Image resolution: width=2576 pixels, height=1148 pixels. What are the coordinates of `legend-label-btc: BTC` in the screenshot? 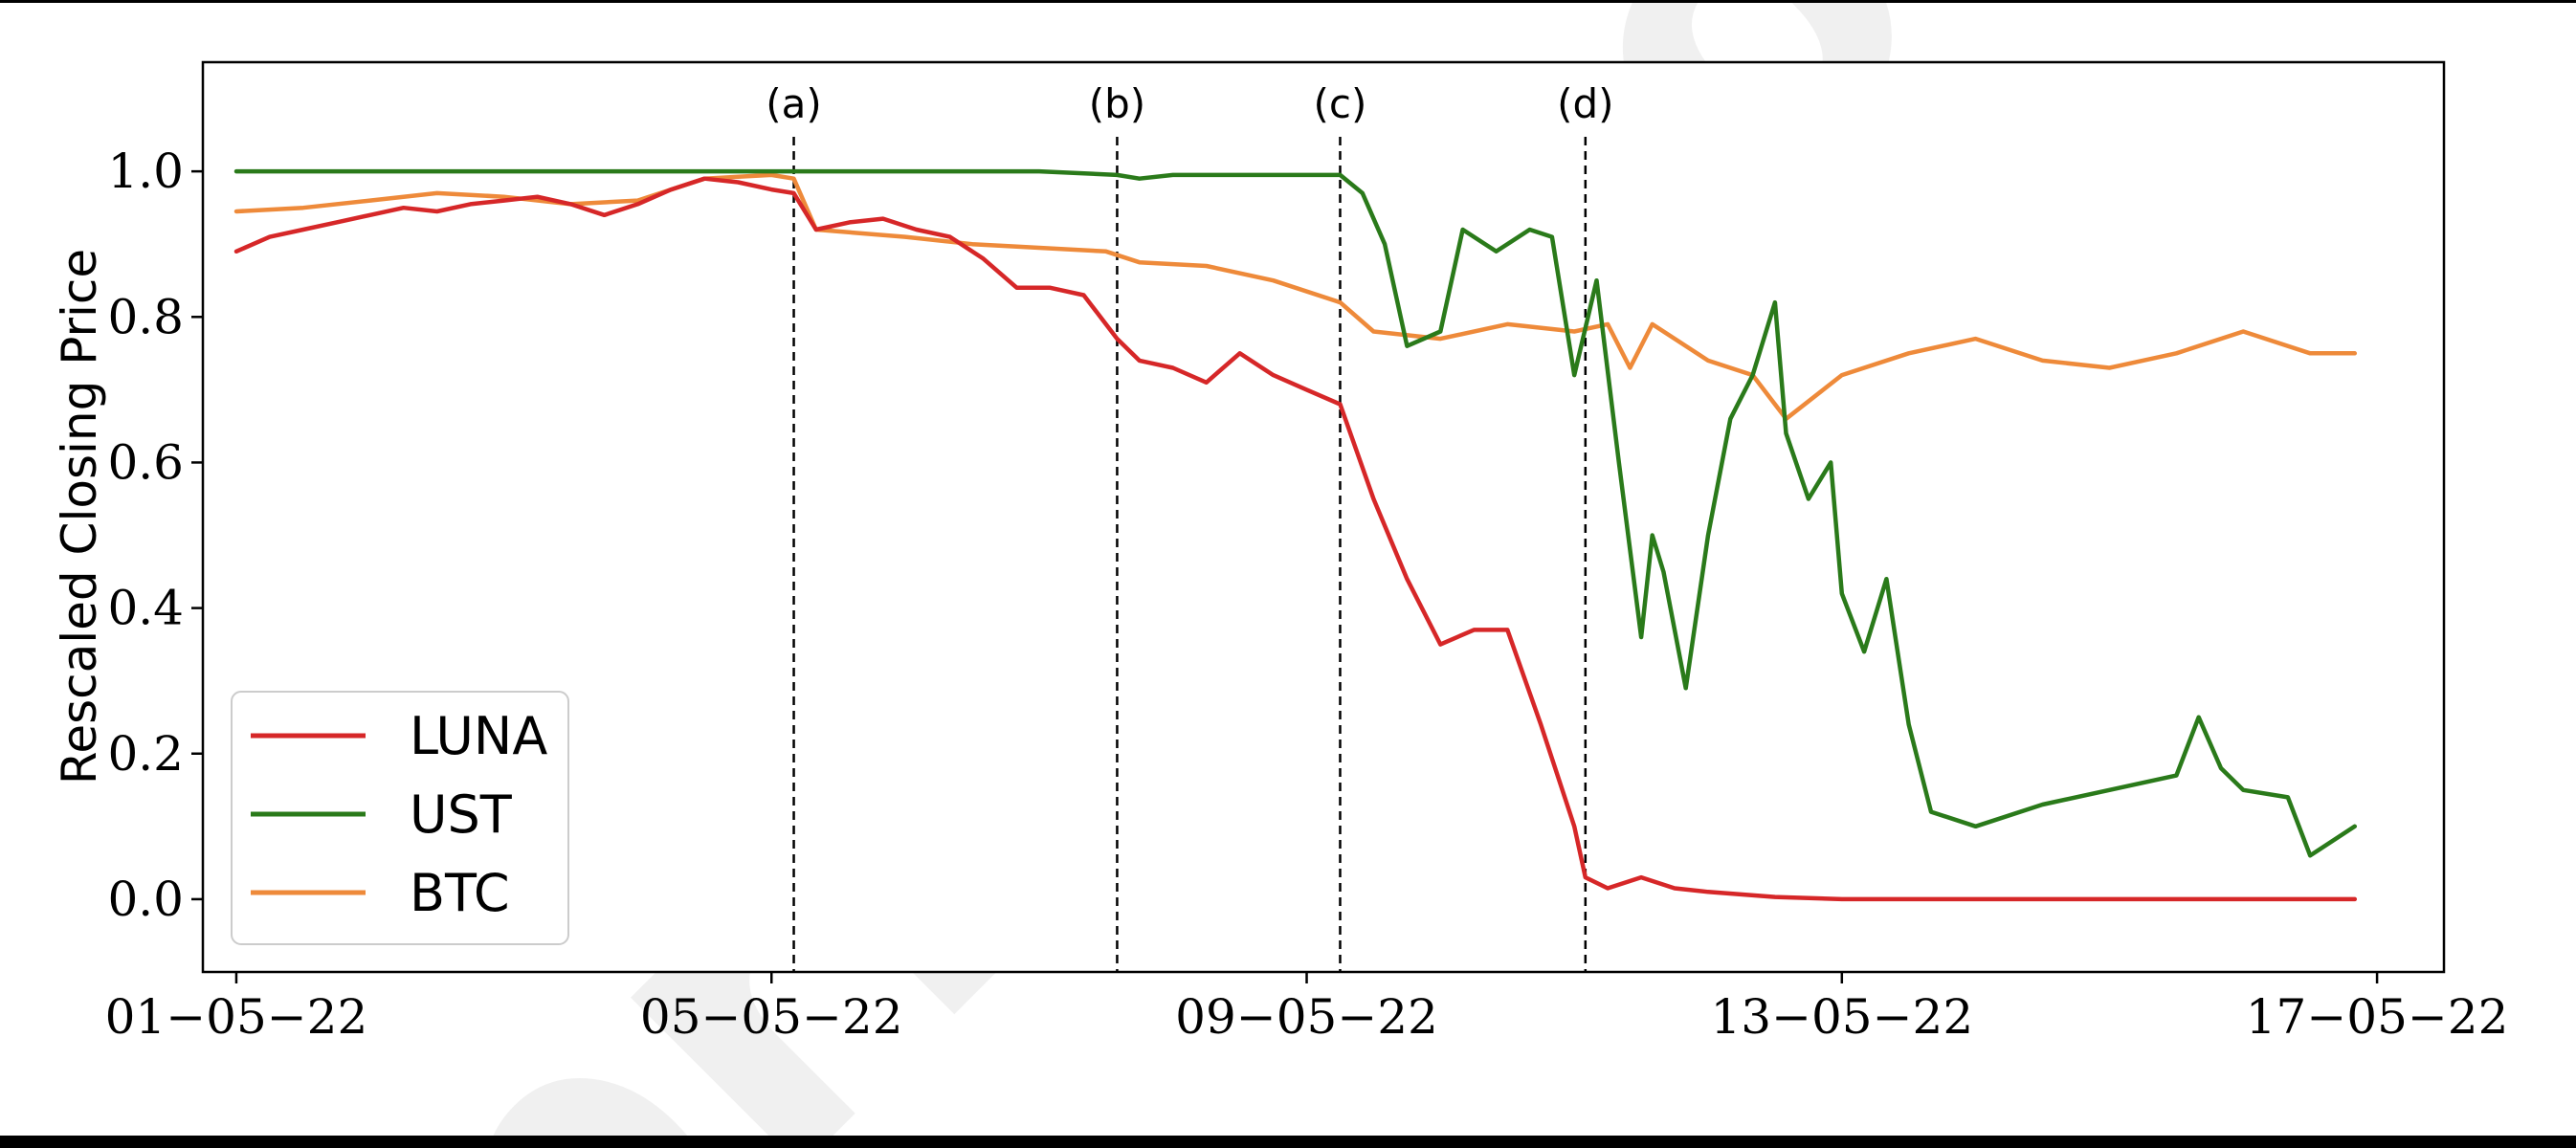 It's located at (460, 893).